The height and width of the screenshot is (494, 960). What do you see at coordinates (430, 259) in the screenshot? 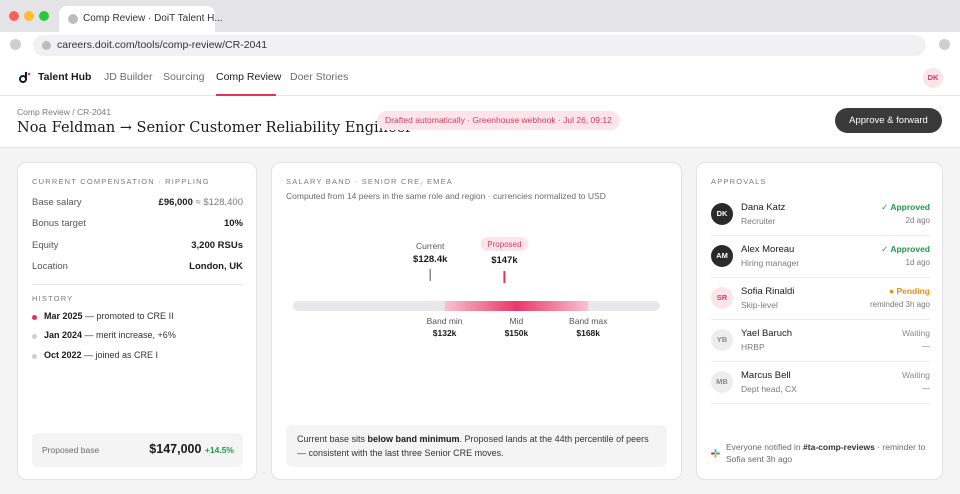
I see `current-value: $128.4k` at bounding box center [430, 259].